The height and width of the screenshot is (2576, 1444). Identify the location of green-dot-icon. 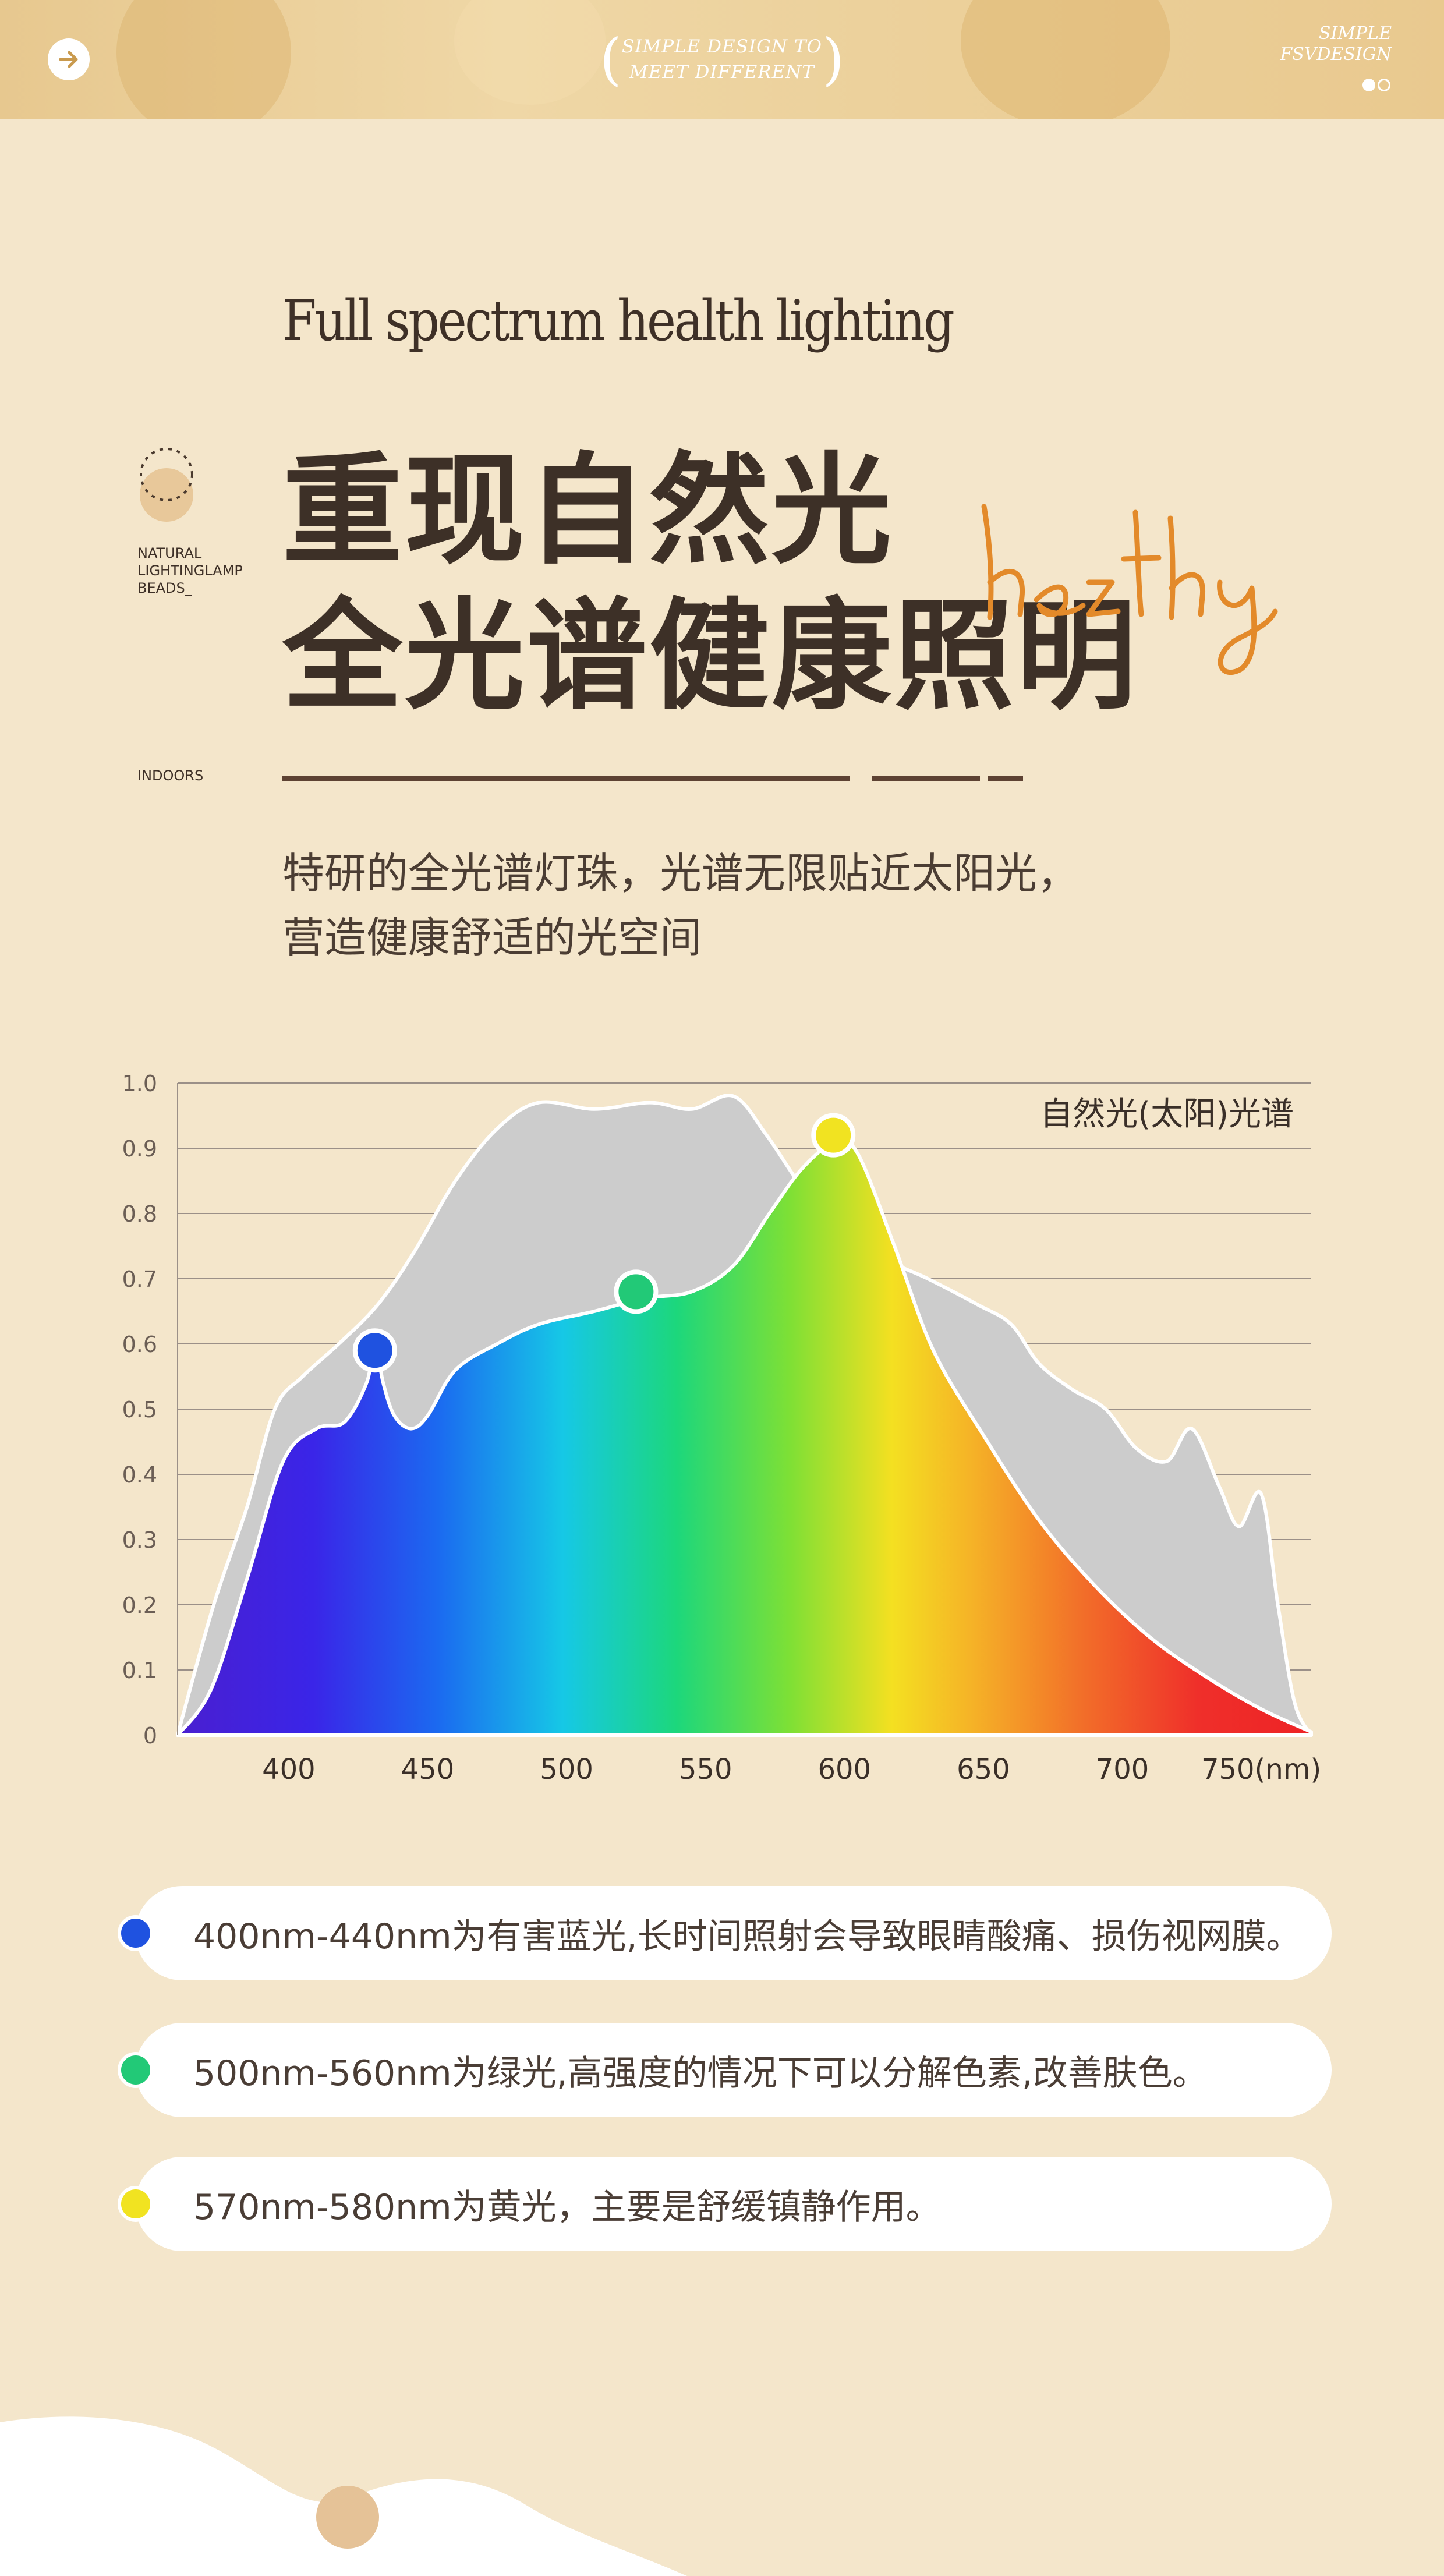
(136, 2070).